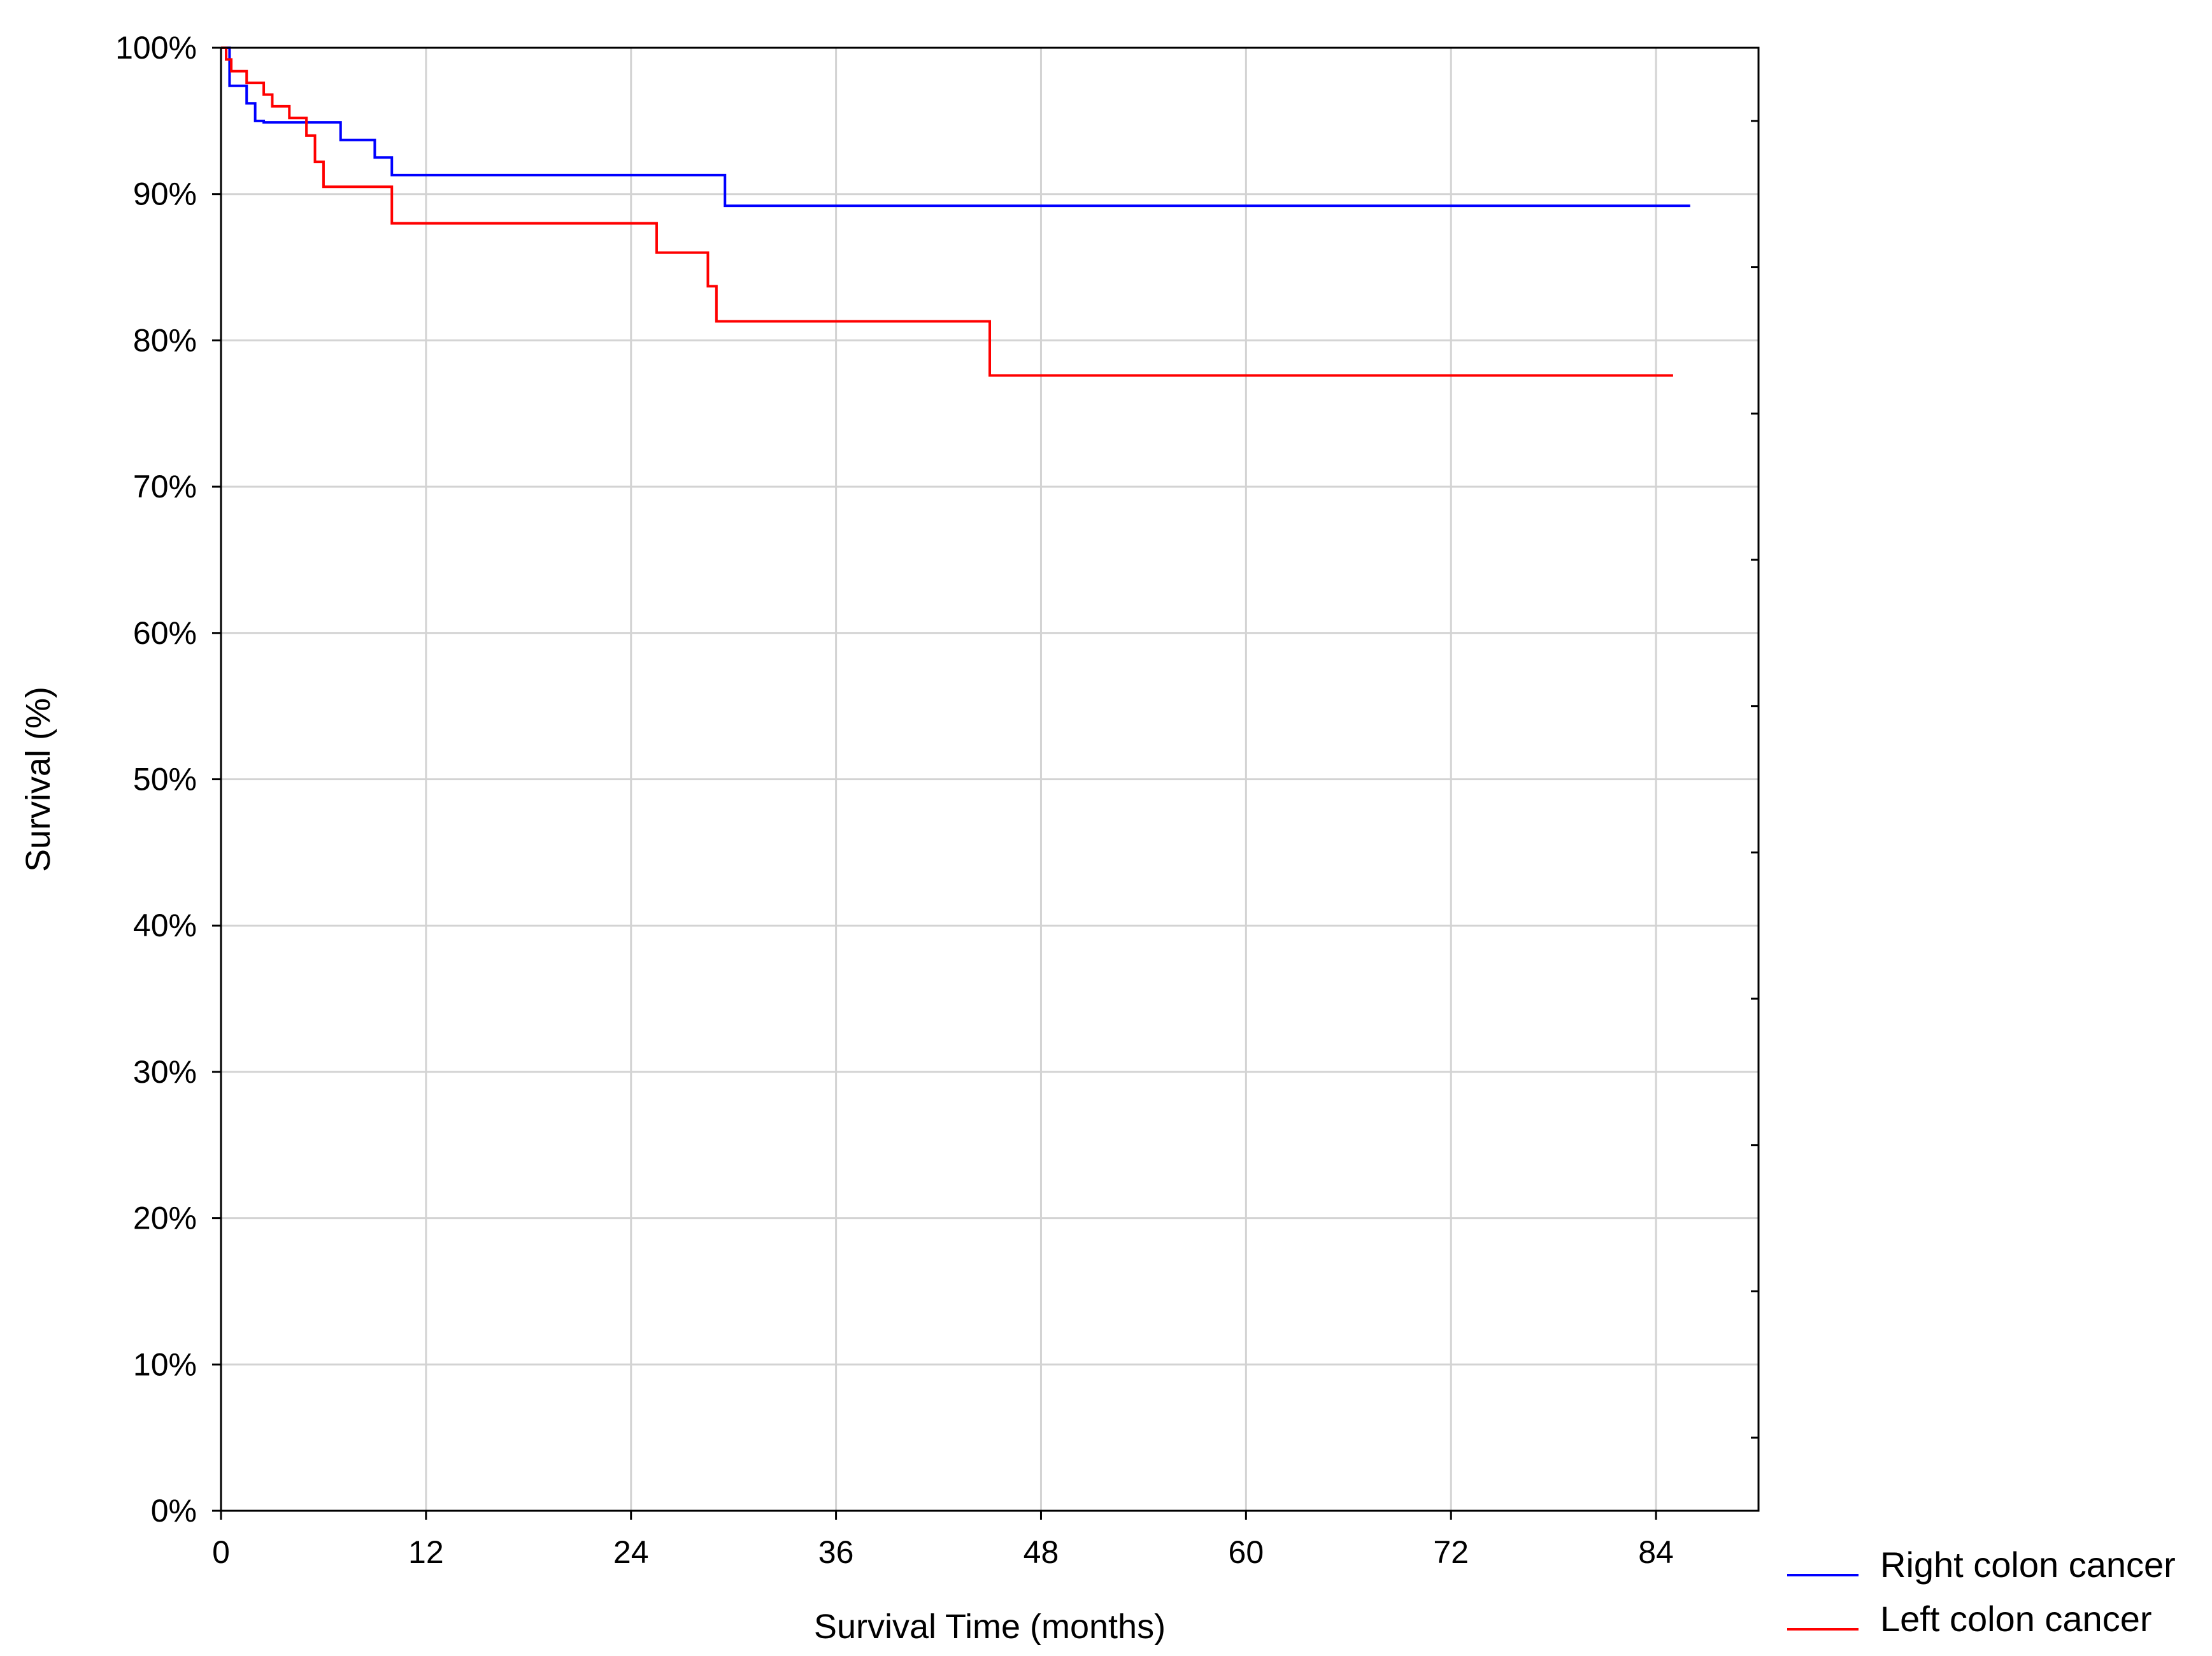  I want to click on y-tick-label: 10%, so click(165, 1364).